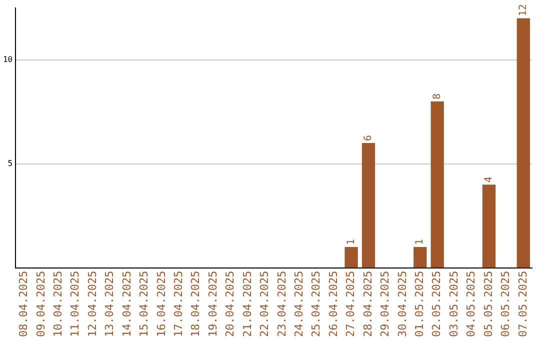 The image size is (540, 340). What do you see at coordinates (144, 304) in the screenshot?
I see `x-tick-label: 15.04.2025` at bounding box center [144, 304].